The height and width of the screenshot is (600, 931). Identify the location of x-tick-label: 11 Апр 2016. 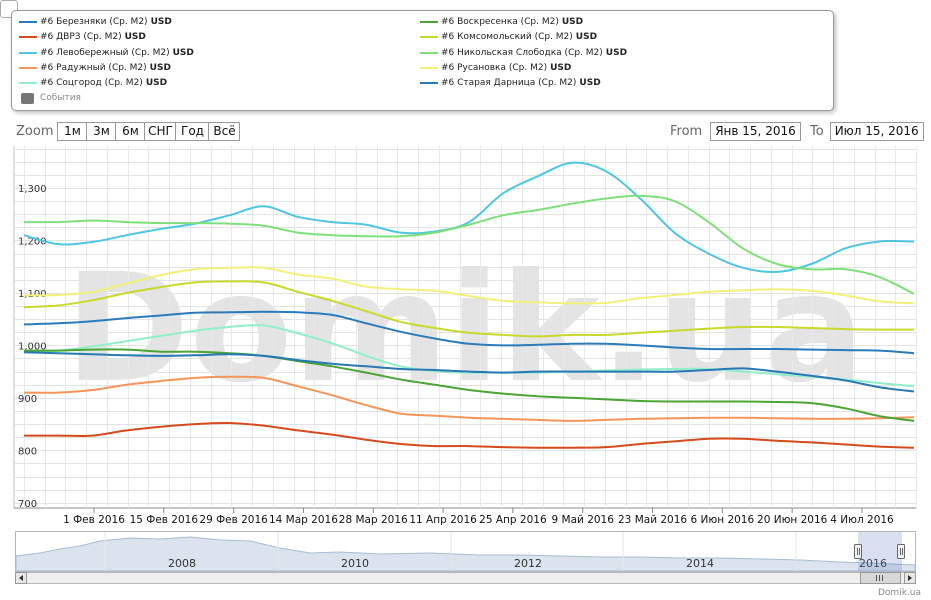
(443, 520).